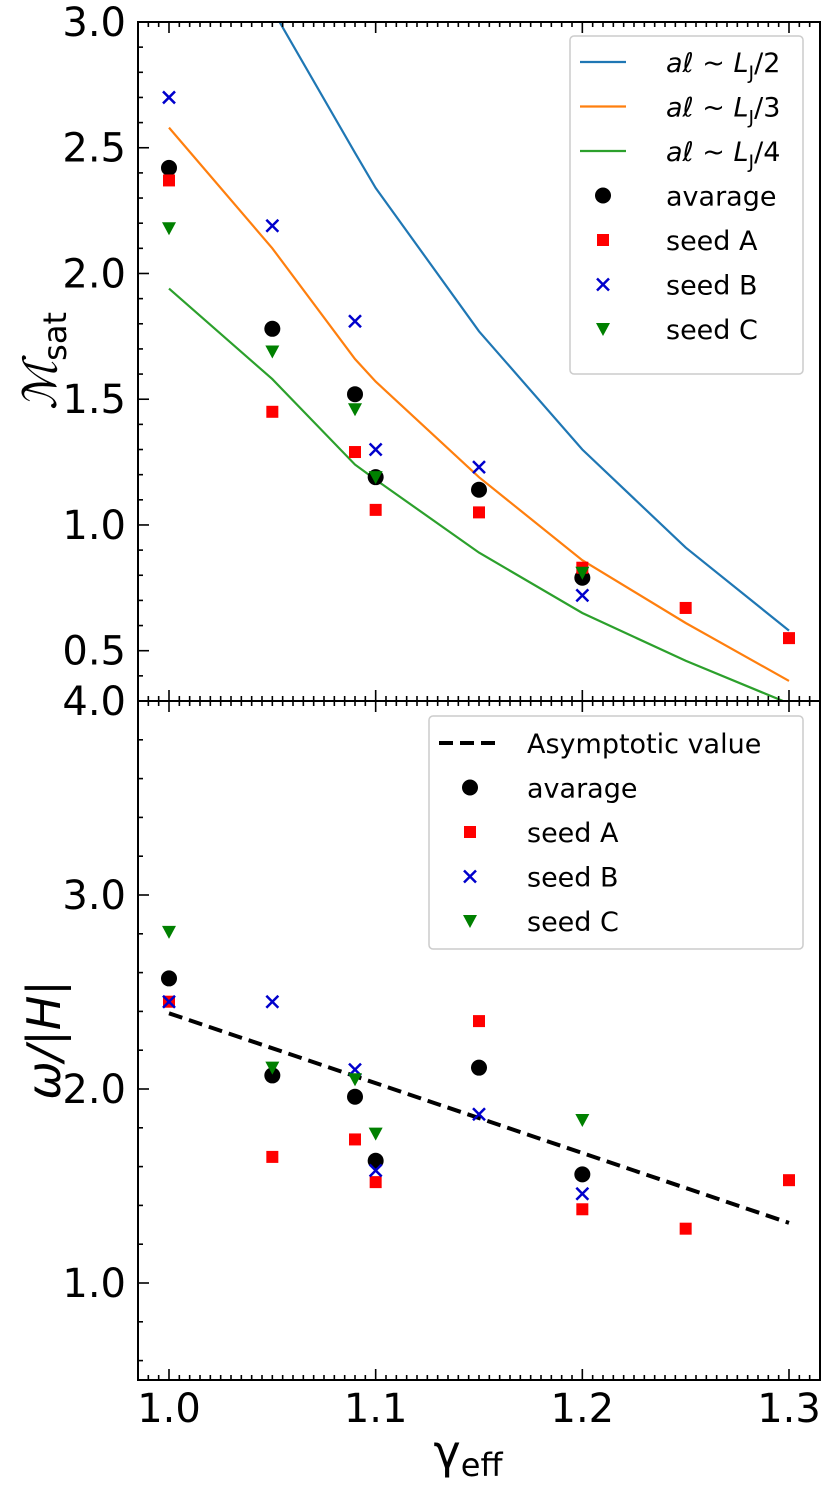 The height and width of the screenshot is (1485, 831). I want to click on bottom-legend-x-handle, so click(470, 876).